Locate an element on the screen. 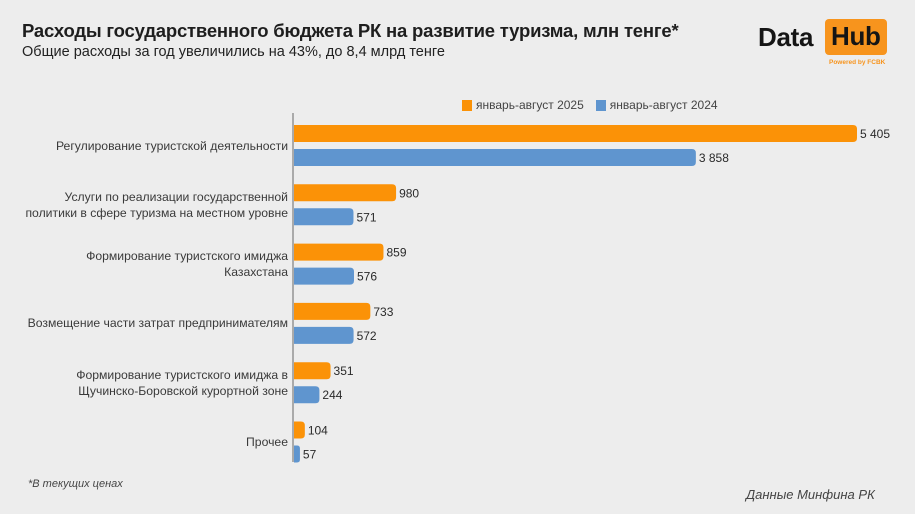 The width and height of the screenshot is (915, 514). value-label-2024-cat-2: 576 is located at coordinates (367, 277).